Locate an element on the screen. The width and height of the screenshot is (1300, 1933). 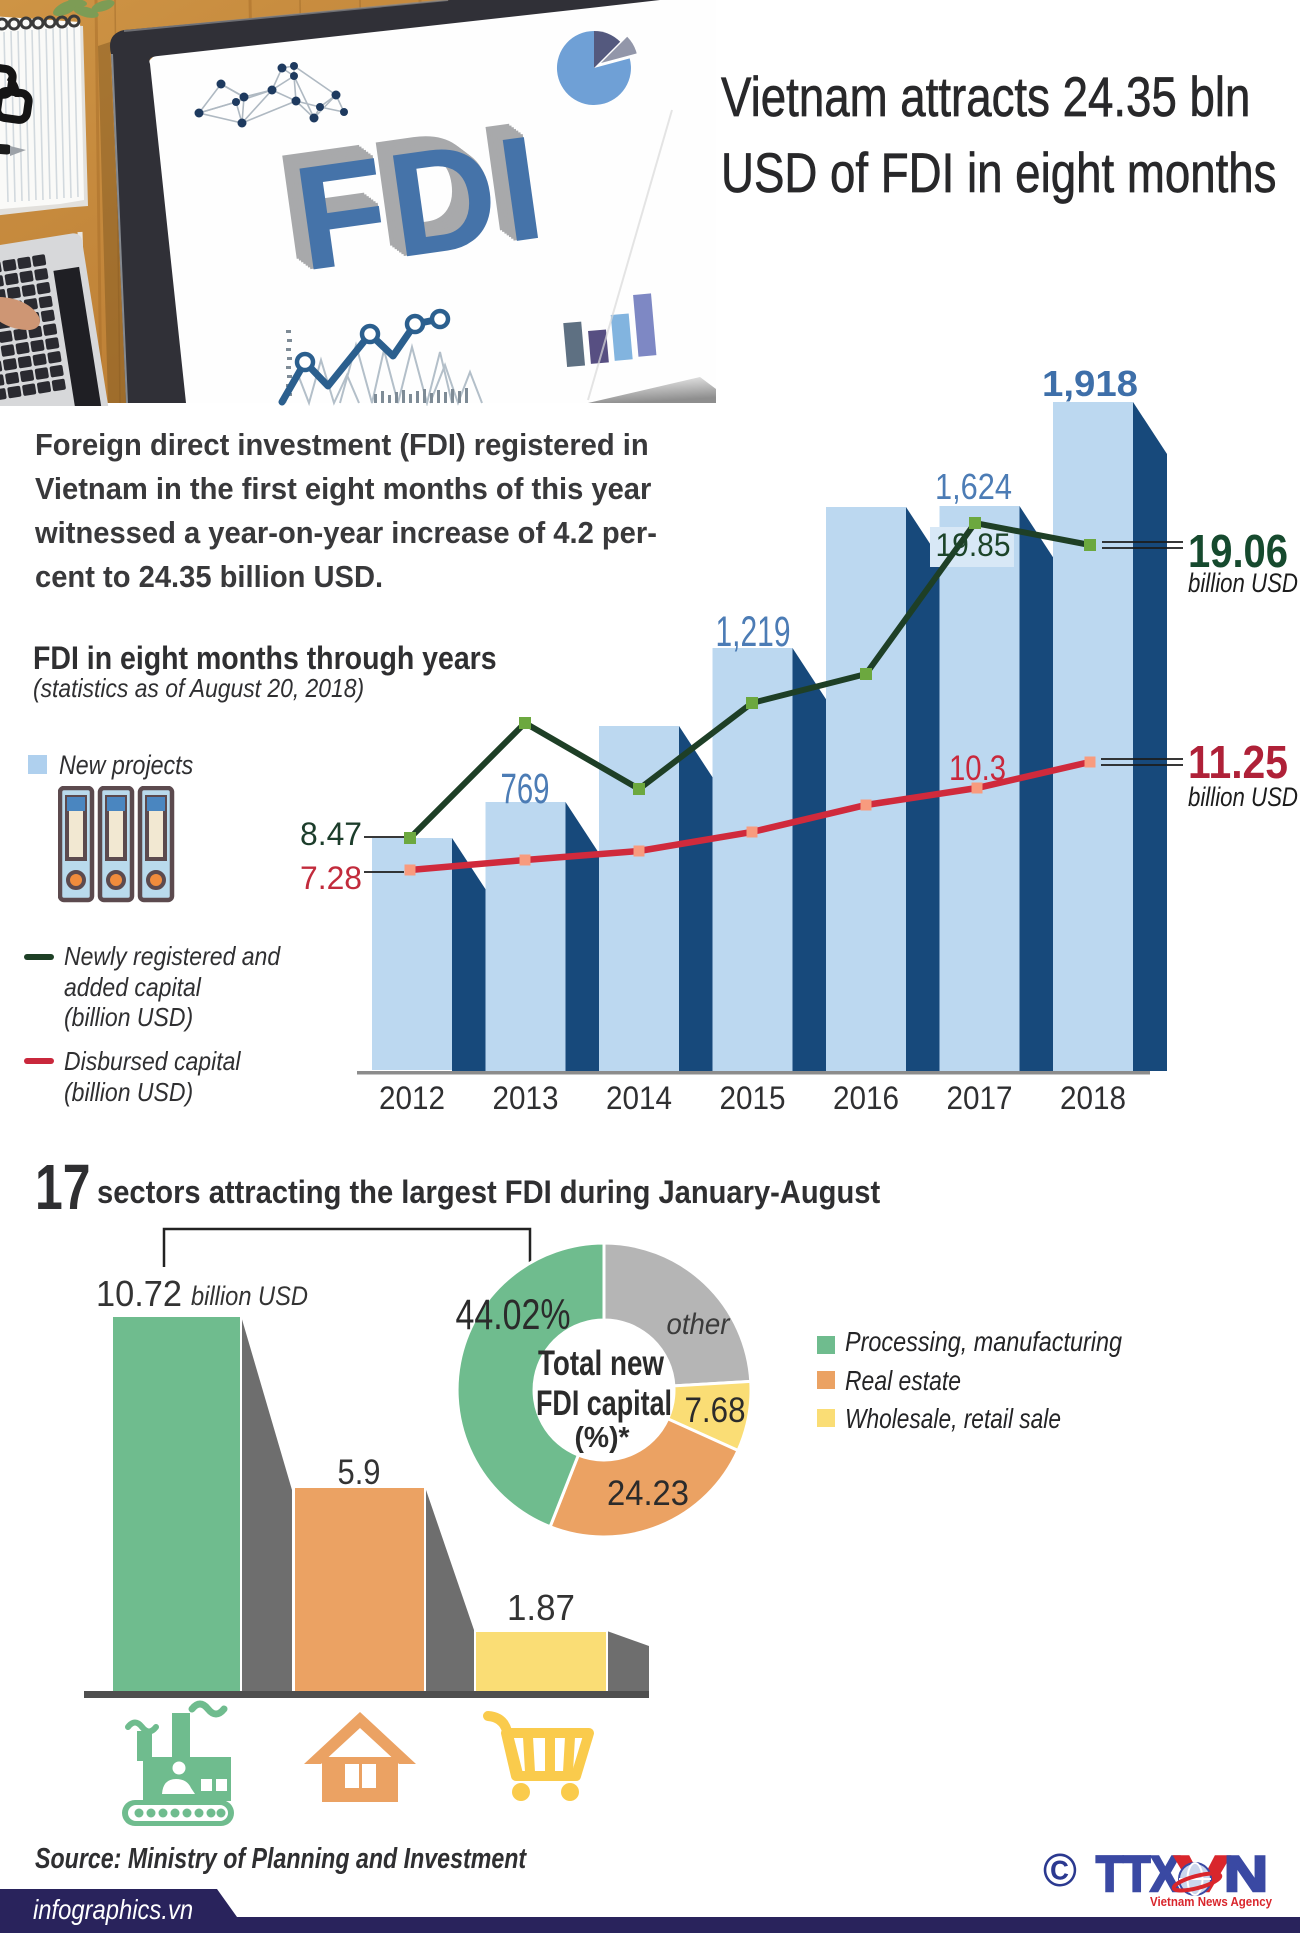
svg-text: 11.25 is located at coordinates (1238, 762).